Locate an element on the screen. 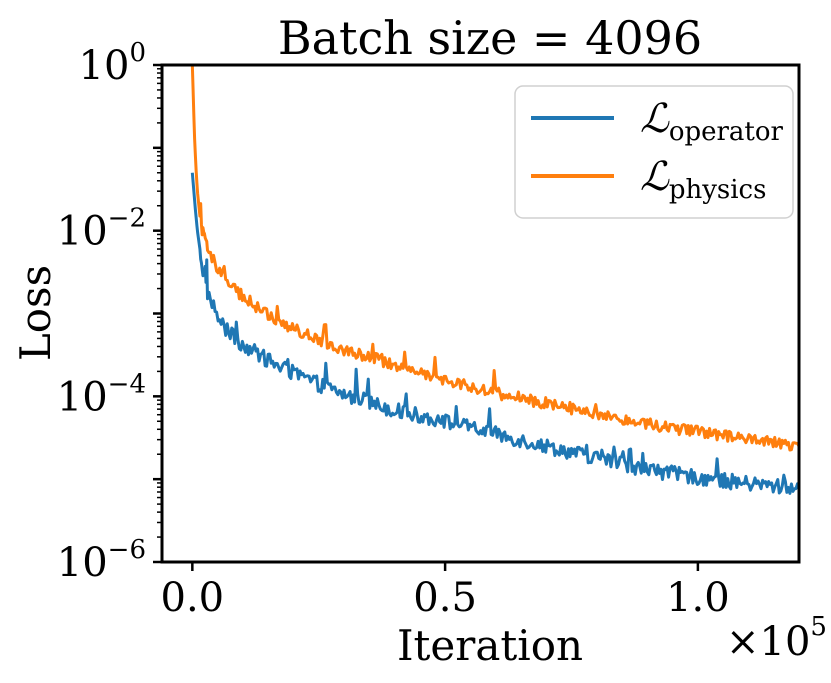 The width and height of the screenshot is (831, 683). x-scale-multiplier: ×10⁵ is located at coordinates (776, 638).